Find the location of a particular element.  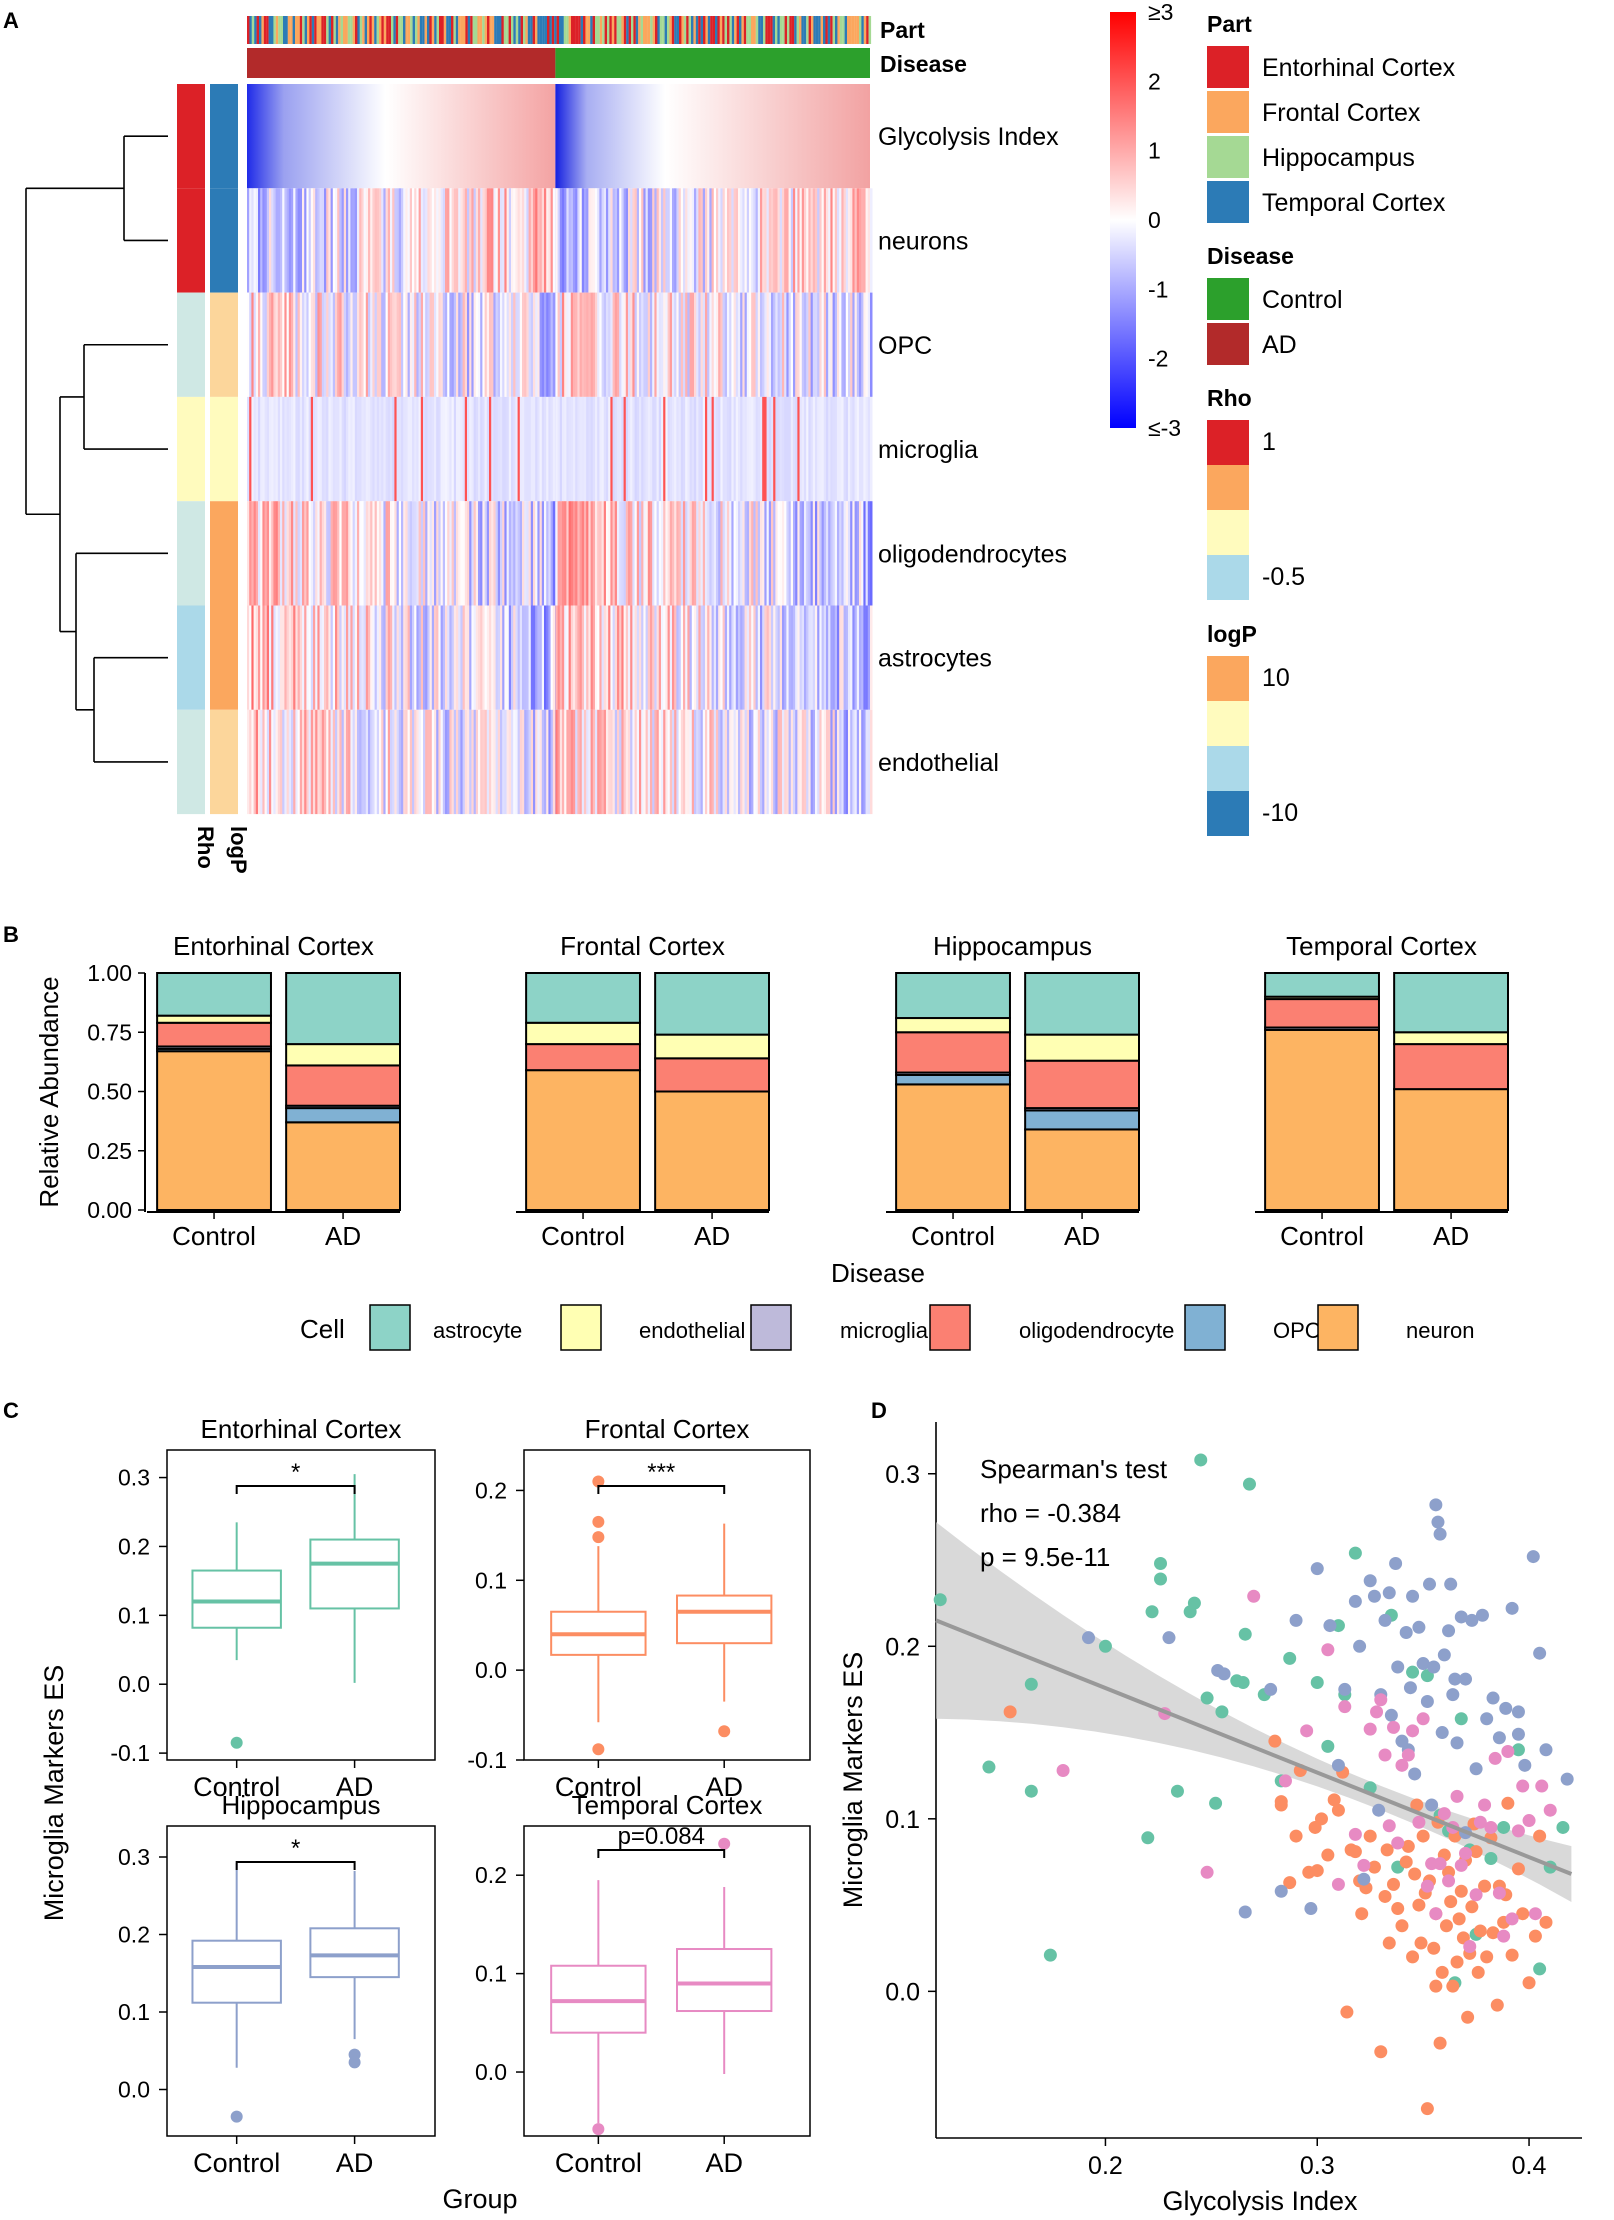

box-outlier-point is located at coordinates (598, 2129).